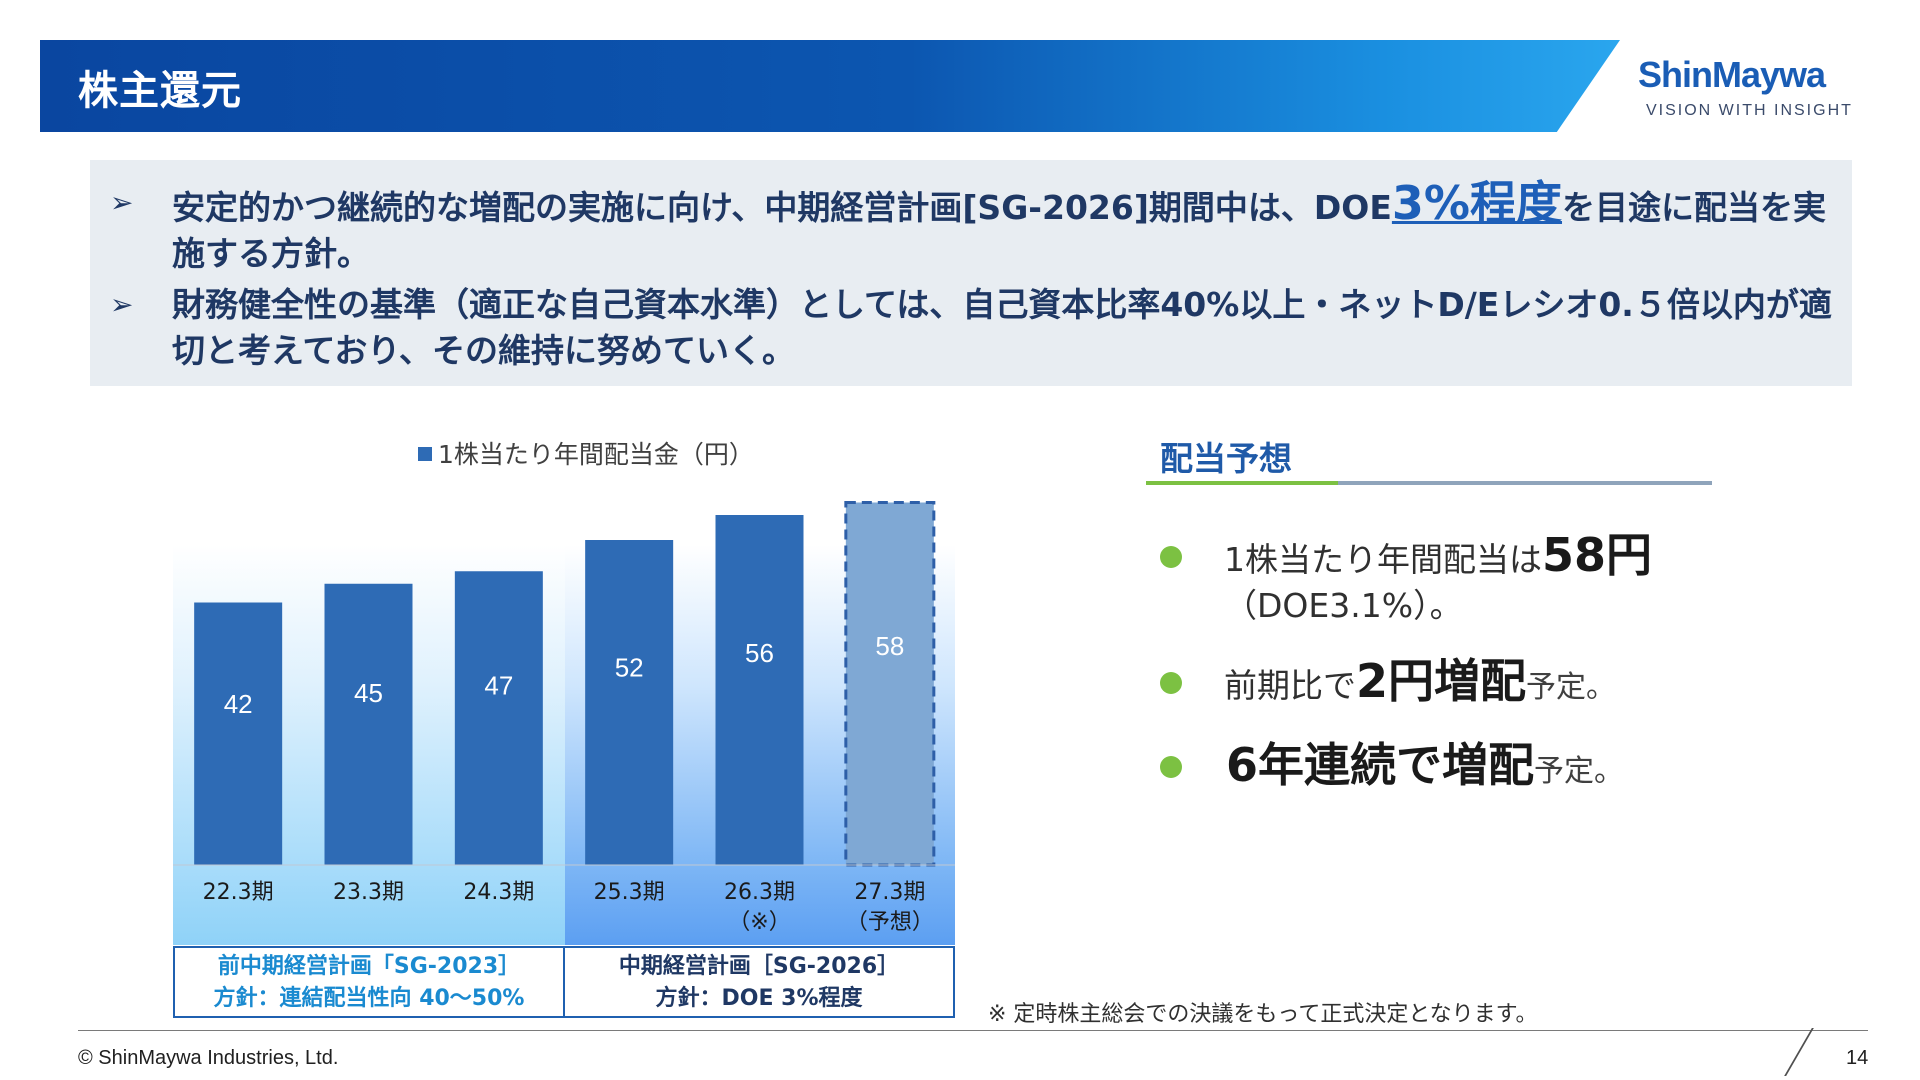 The width and height of the screenshot is (1920, 1080). Describe the element at coordinates (368, 892) in the screenshot. I see `x-tick-label: 23.3期` at that location.